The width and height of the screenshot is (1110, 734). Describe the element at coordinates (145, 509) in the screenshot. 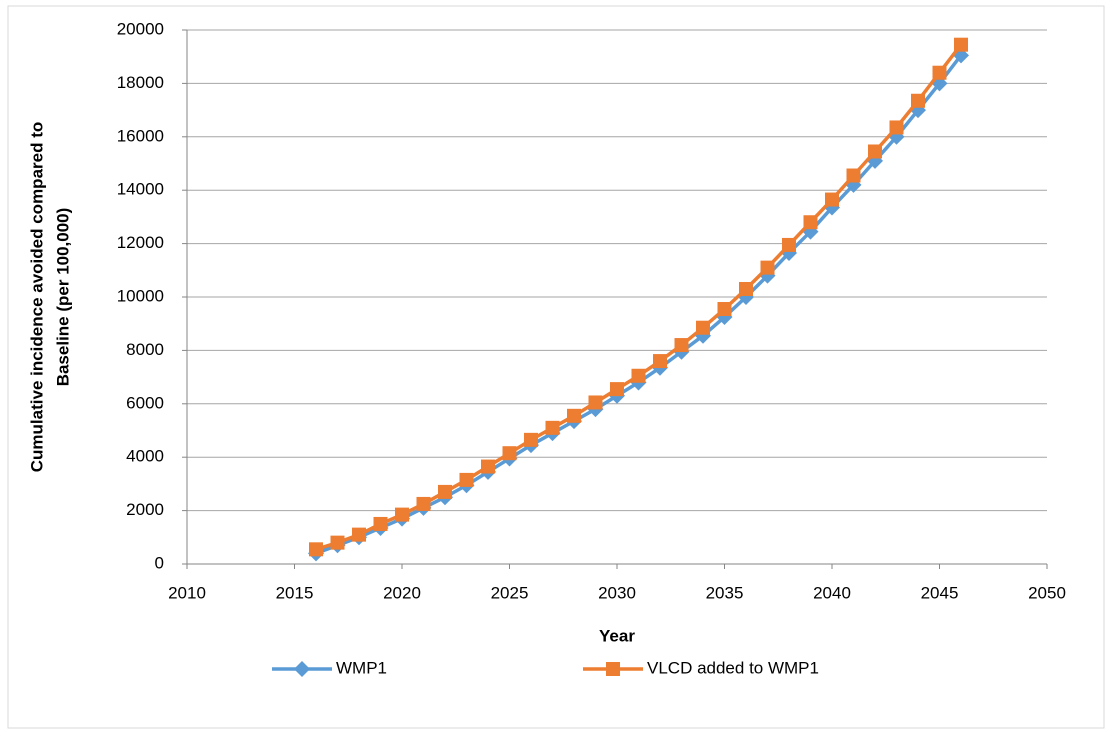

I see `y-tick-label: 2000` at that location.